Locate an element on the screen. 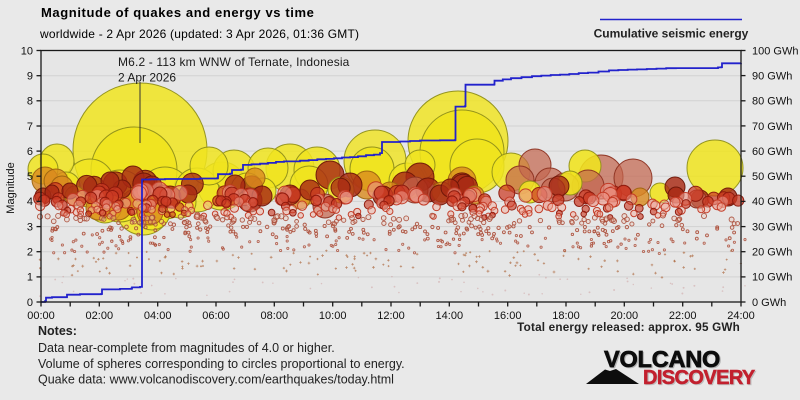 This screenshot has width=800, height=400. svg-text: 3 is located at coordinates (30, 227).